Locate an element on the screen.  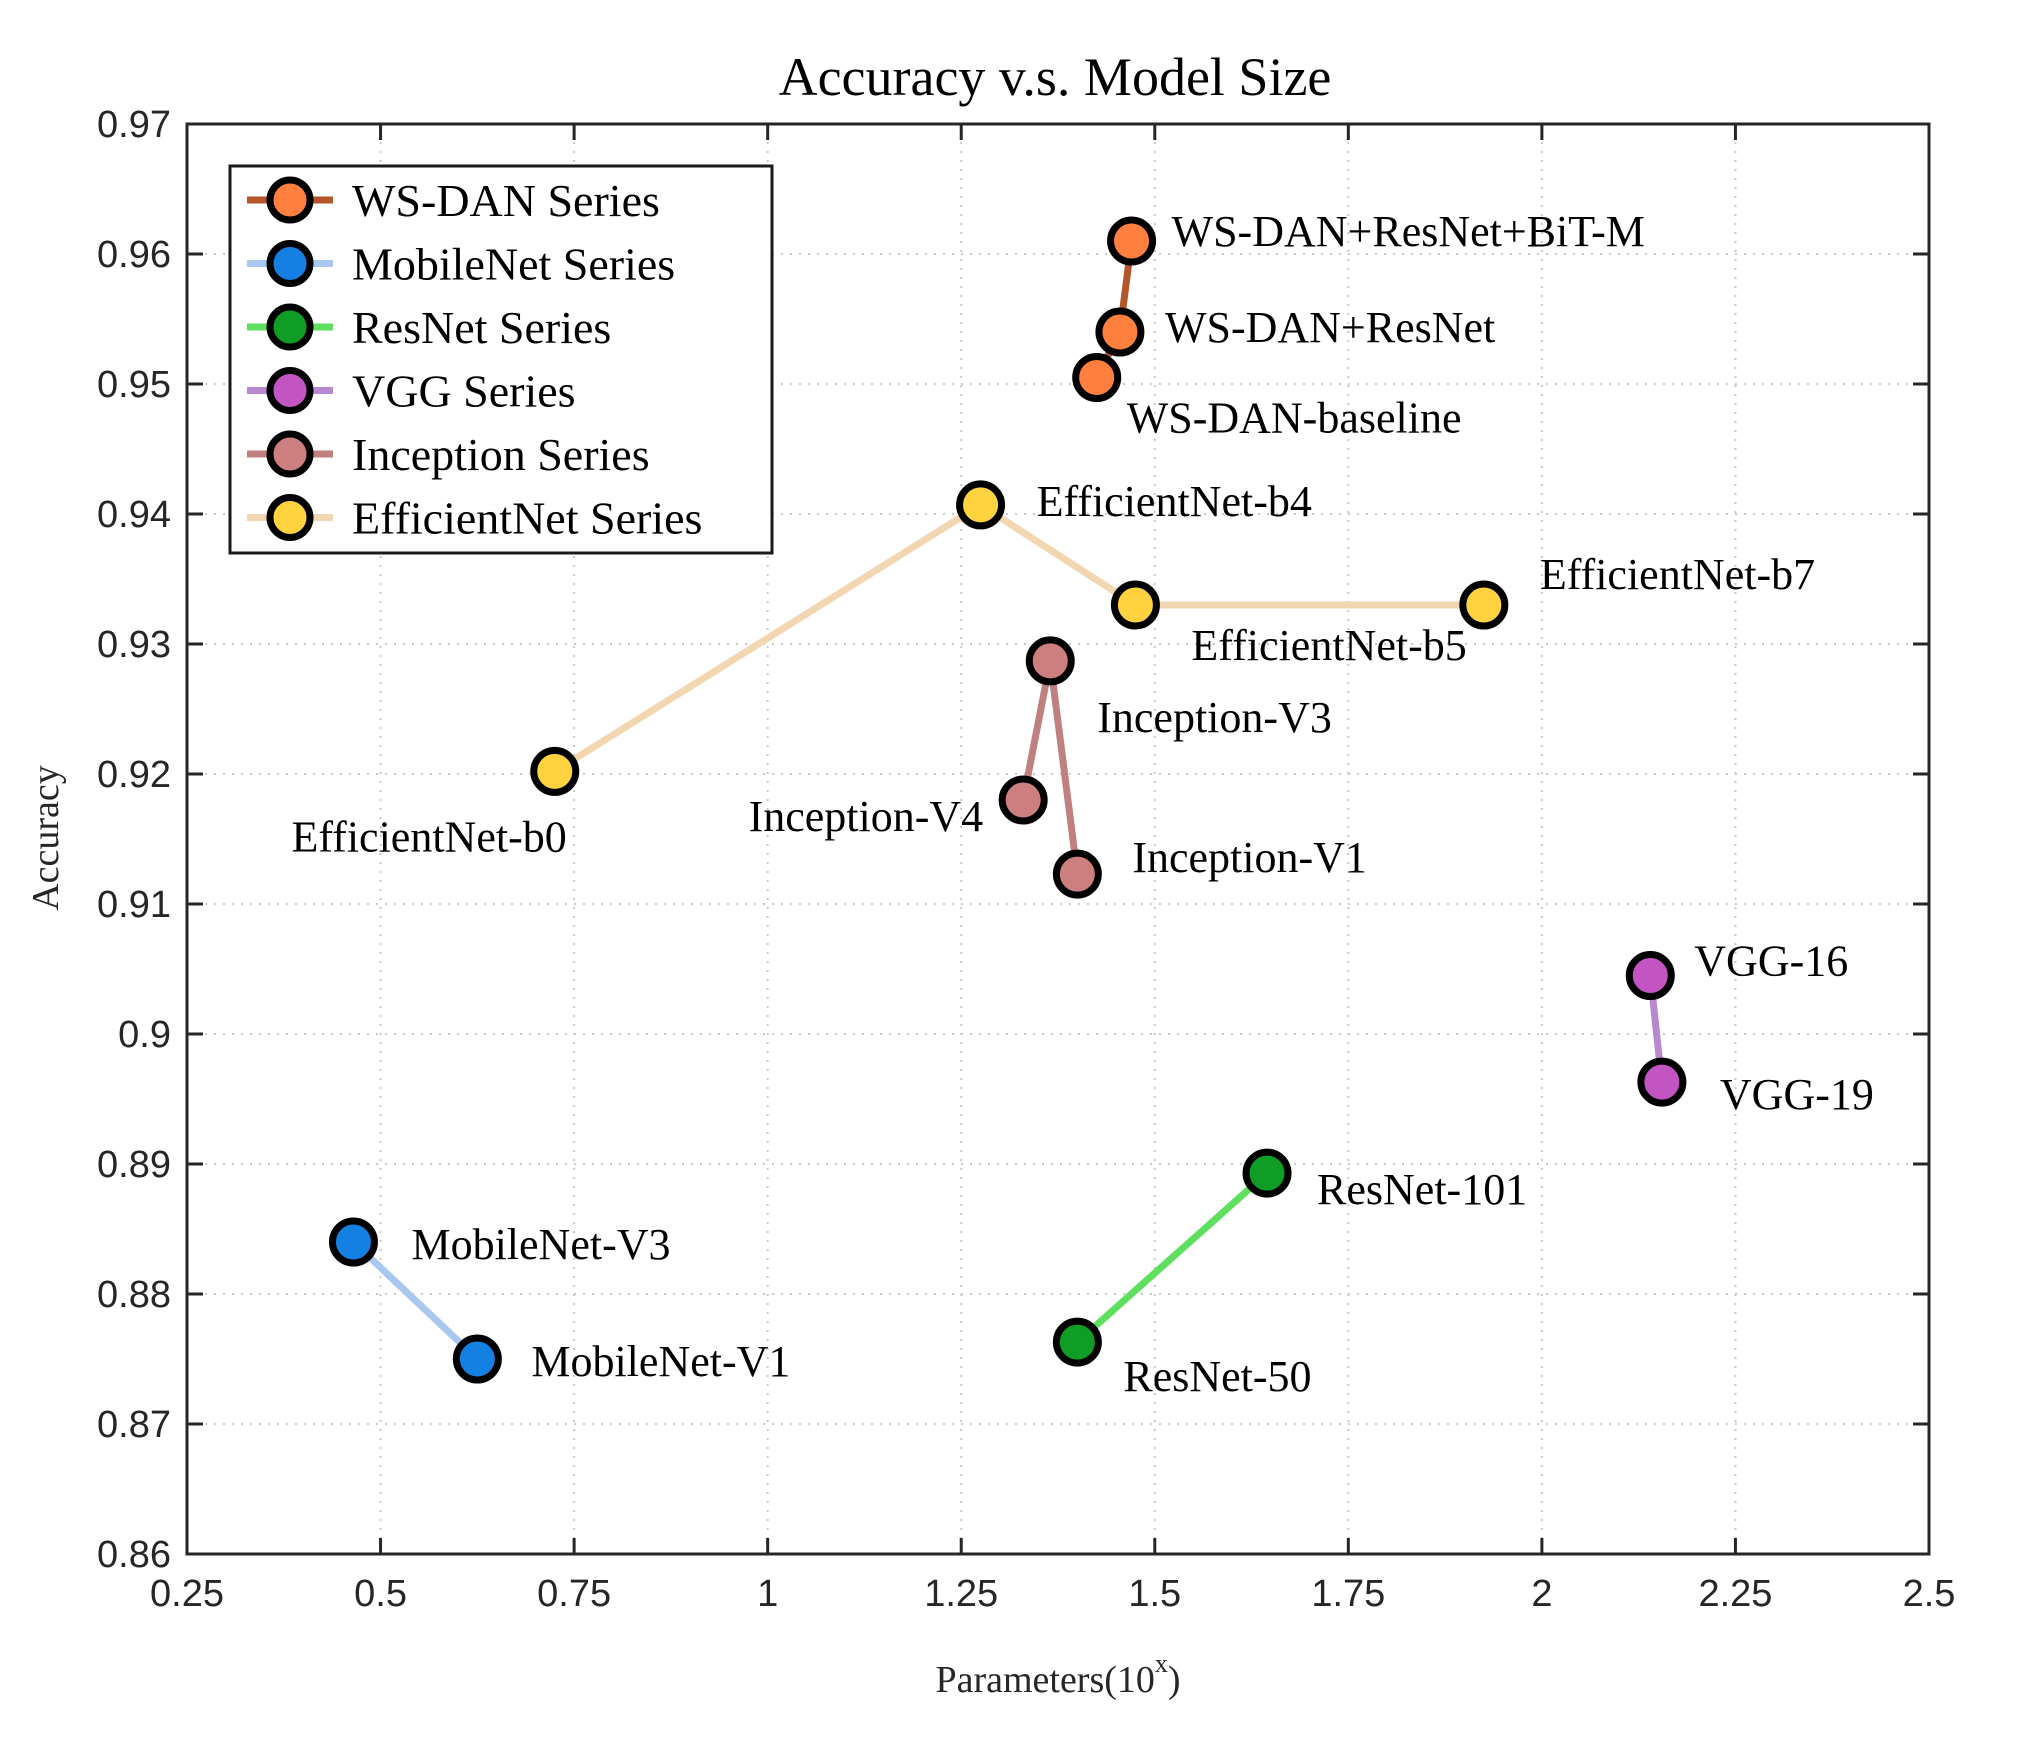
chart-title: Accuracy v.s. Model Size is located at coordinates (1055, 77).